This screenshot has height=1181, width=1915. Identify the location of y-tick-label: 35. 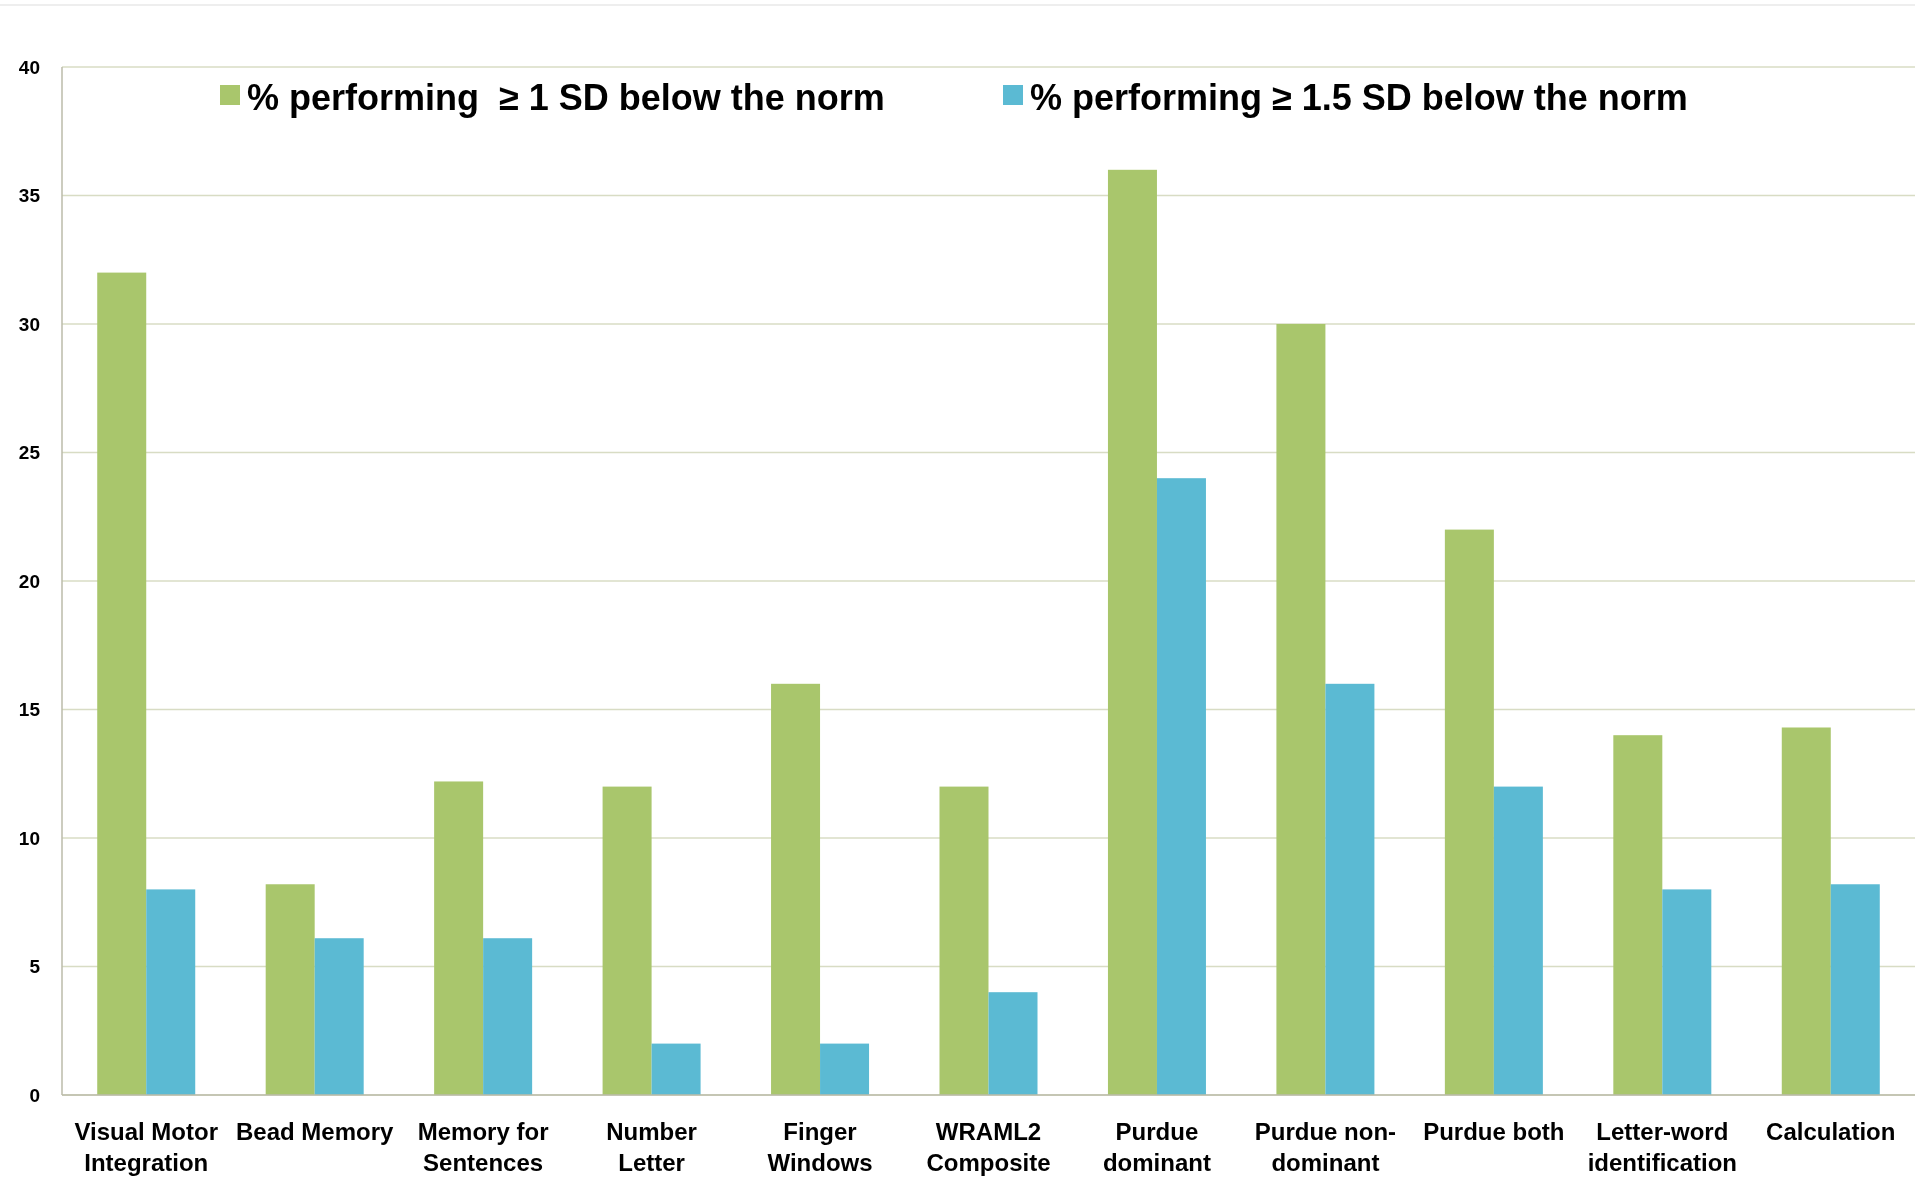
(29, 196).